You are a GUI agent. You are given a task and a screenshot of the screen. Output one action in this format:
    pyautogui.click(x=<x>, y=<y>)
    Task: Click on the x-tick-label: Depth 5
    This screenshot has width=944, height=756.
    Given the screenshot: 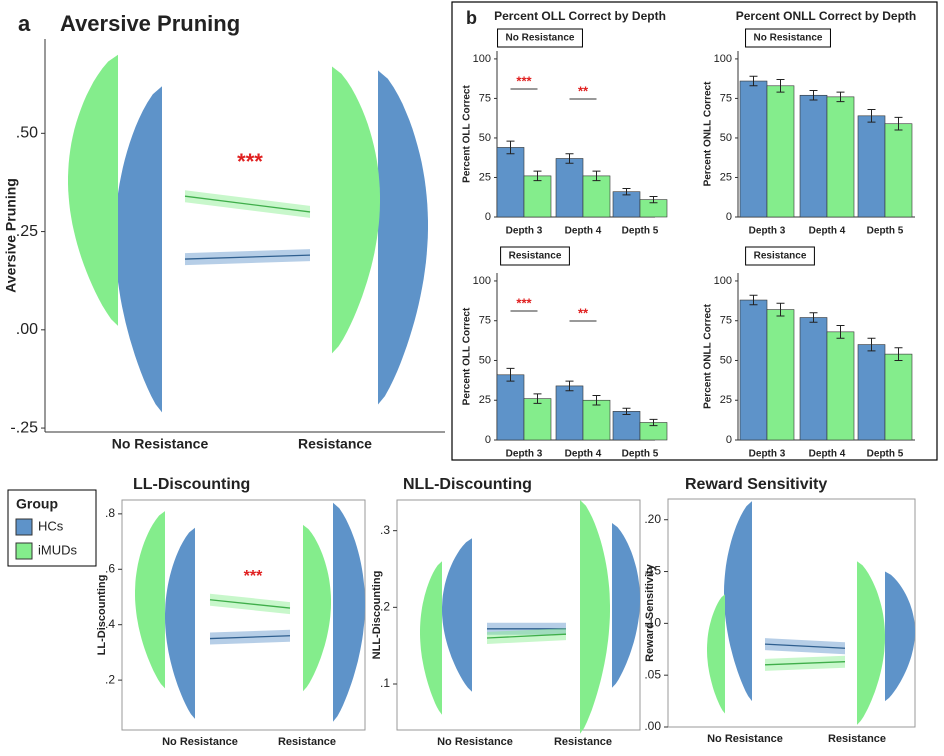 What is the action you would take?
    pyautogui.click(x=640, y=231)
    